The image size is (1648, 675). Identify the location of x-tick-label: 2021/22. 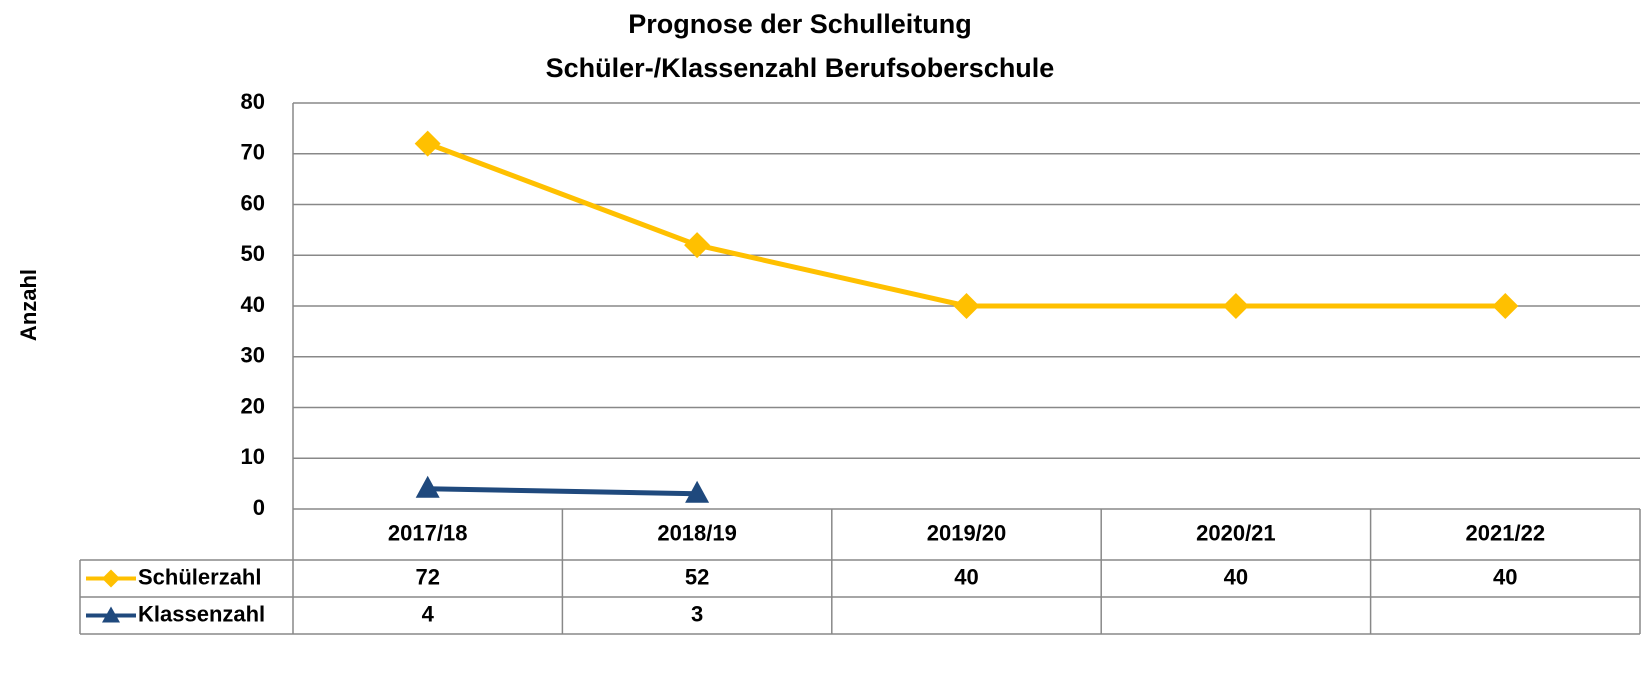
(1506, 532).